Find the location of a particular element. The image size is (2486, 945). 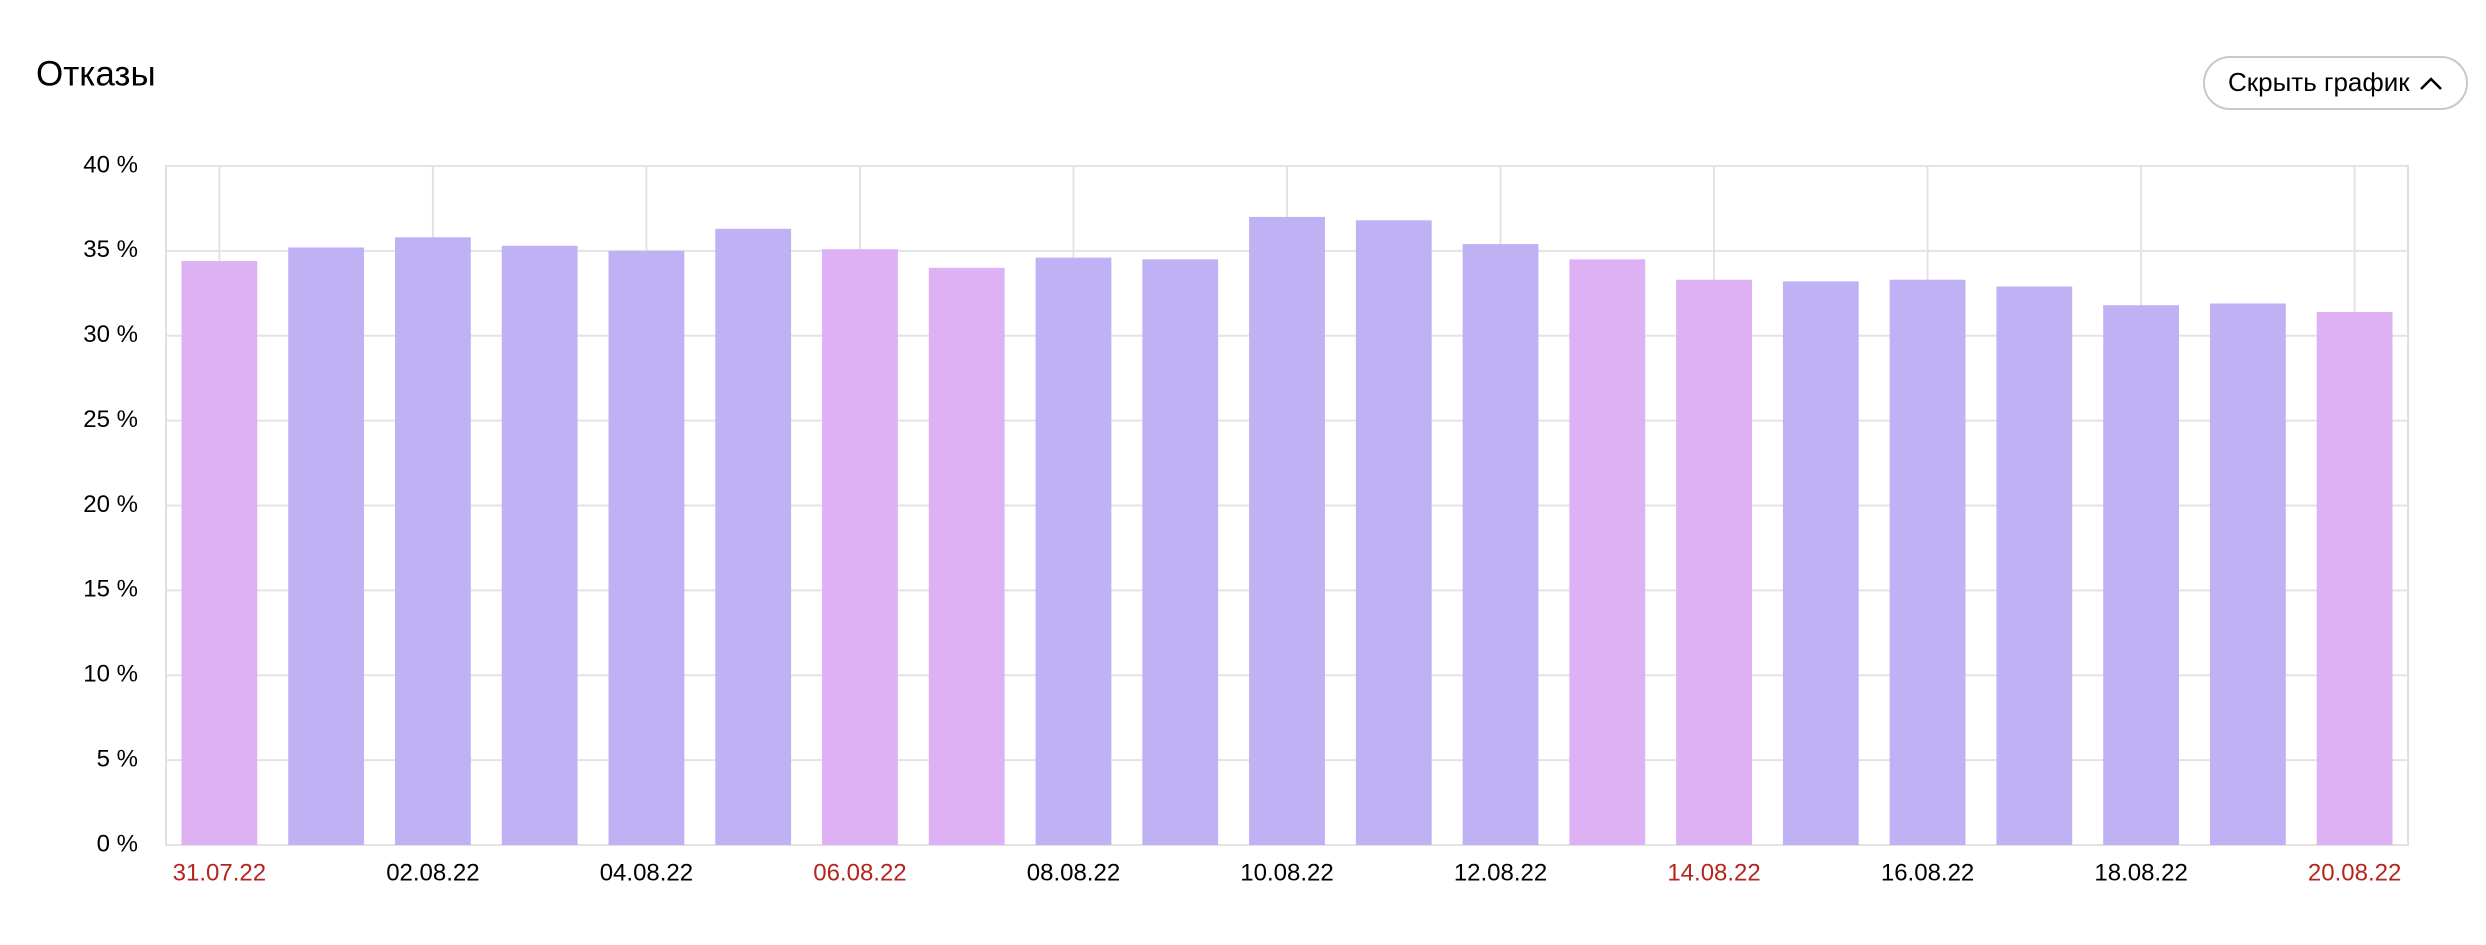

y-tick-label: 30 % is located at coordinates (110, 334).